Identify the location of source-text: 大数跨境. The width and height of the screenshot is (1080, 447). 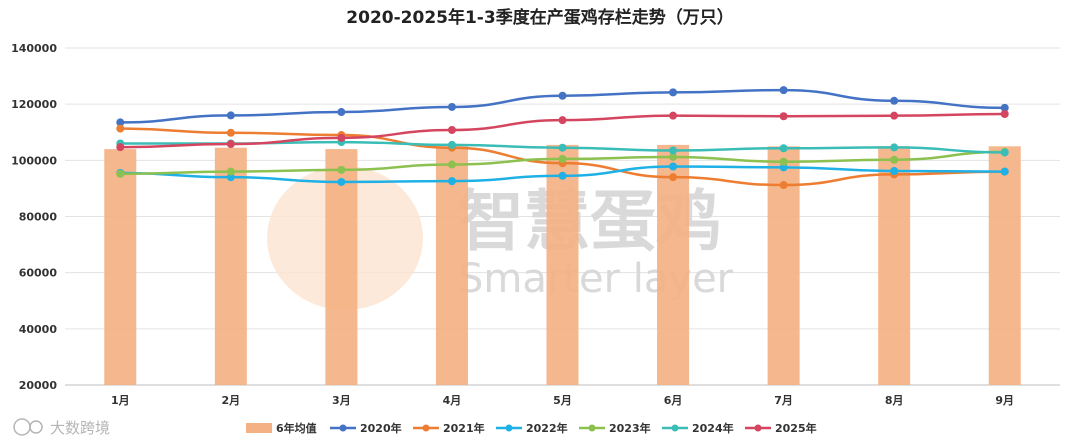
(80, 428).